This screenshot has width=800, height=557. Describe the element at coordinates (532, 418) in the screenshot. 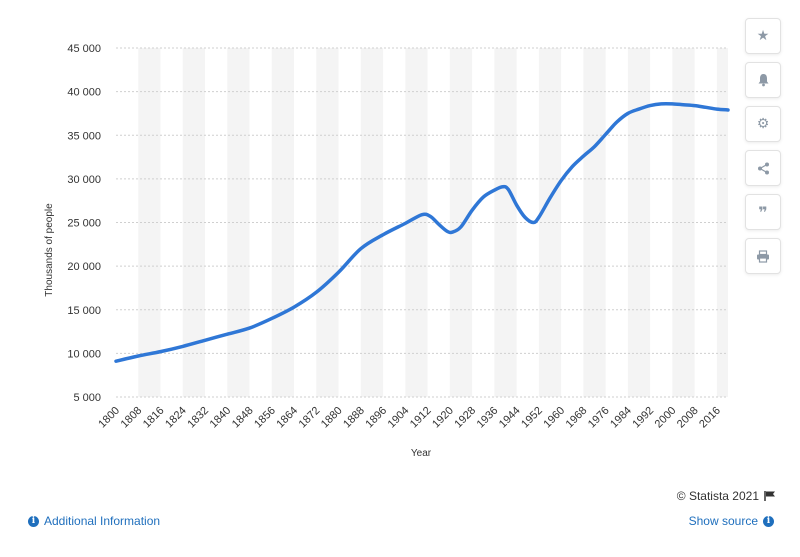

I see `x-tick-label: 1952` at that location.